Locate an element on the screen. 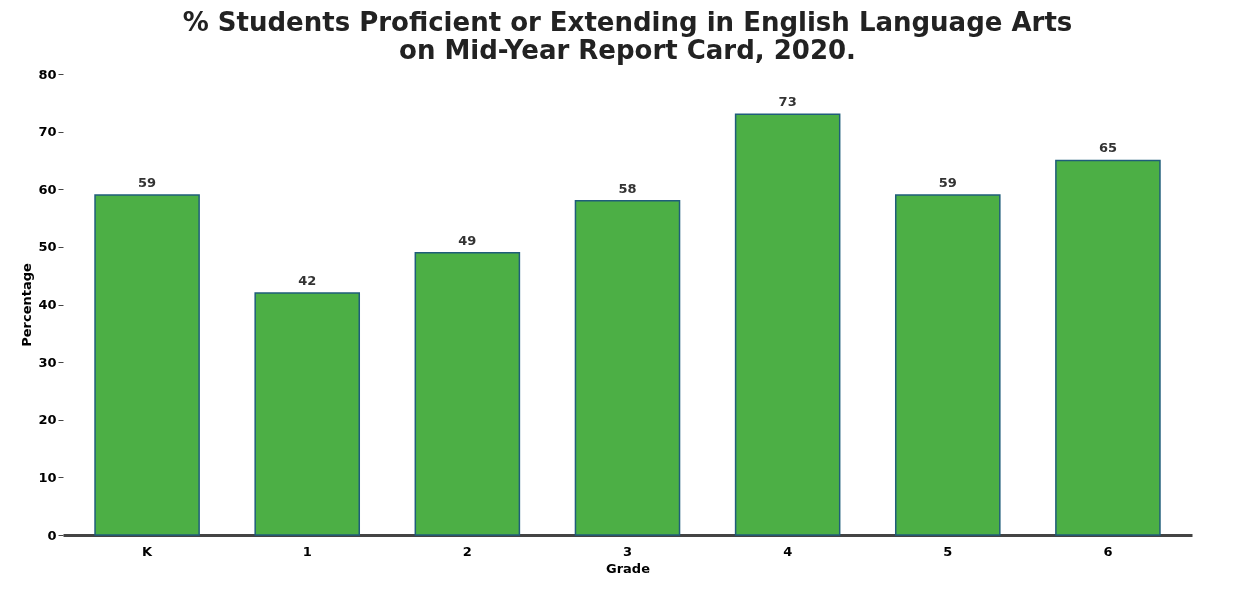 The width and height of the screenshot is (1242, 605). y-tick-label: 30 is located at coordinates (47, 362).